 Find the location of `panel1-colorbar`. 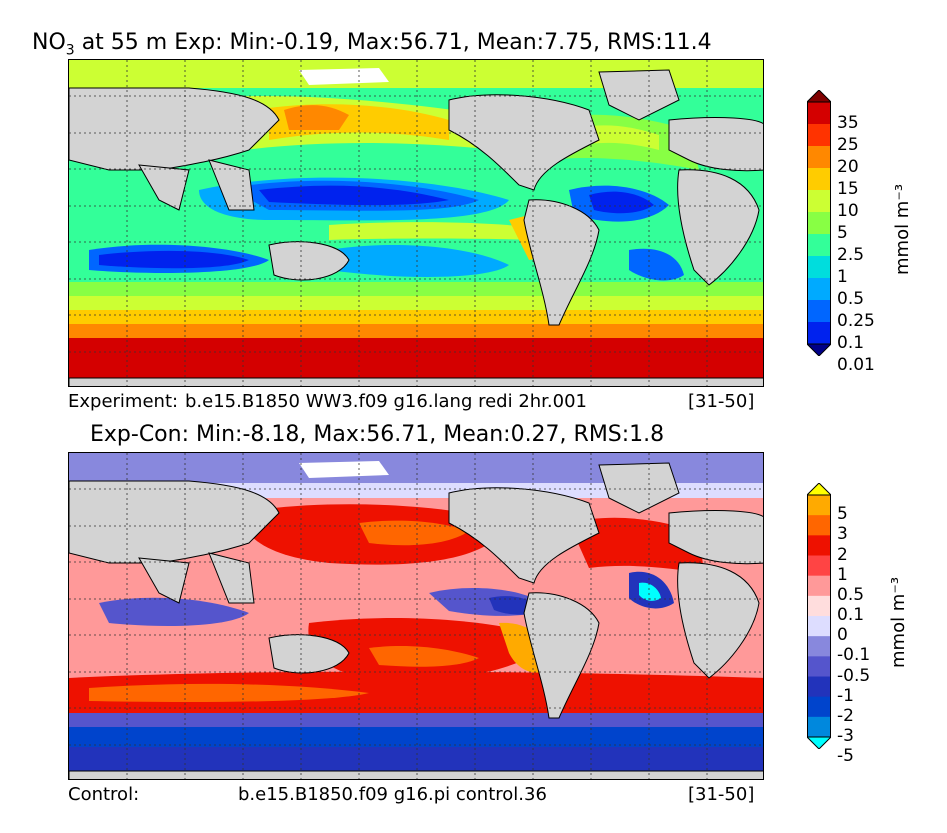

panel1-colorbar is located at coordinates (819, 223).